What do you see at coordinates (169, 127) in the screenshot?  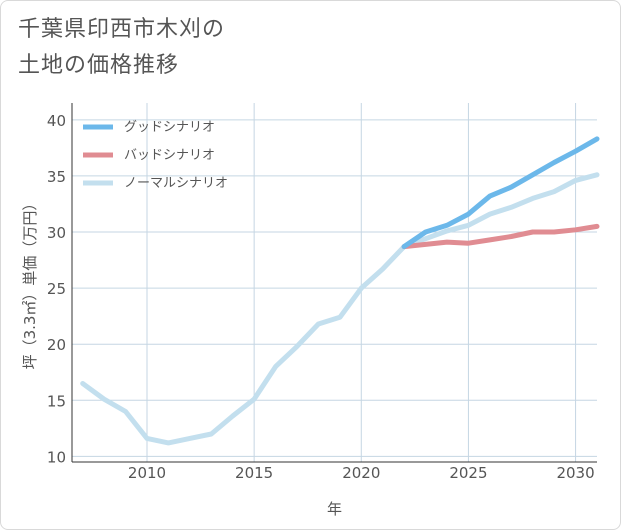 I see `legend-label: グッドシナリオ` at bounding box center [169, 127].